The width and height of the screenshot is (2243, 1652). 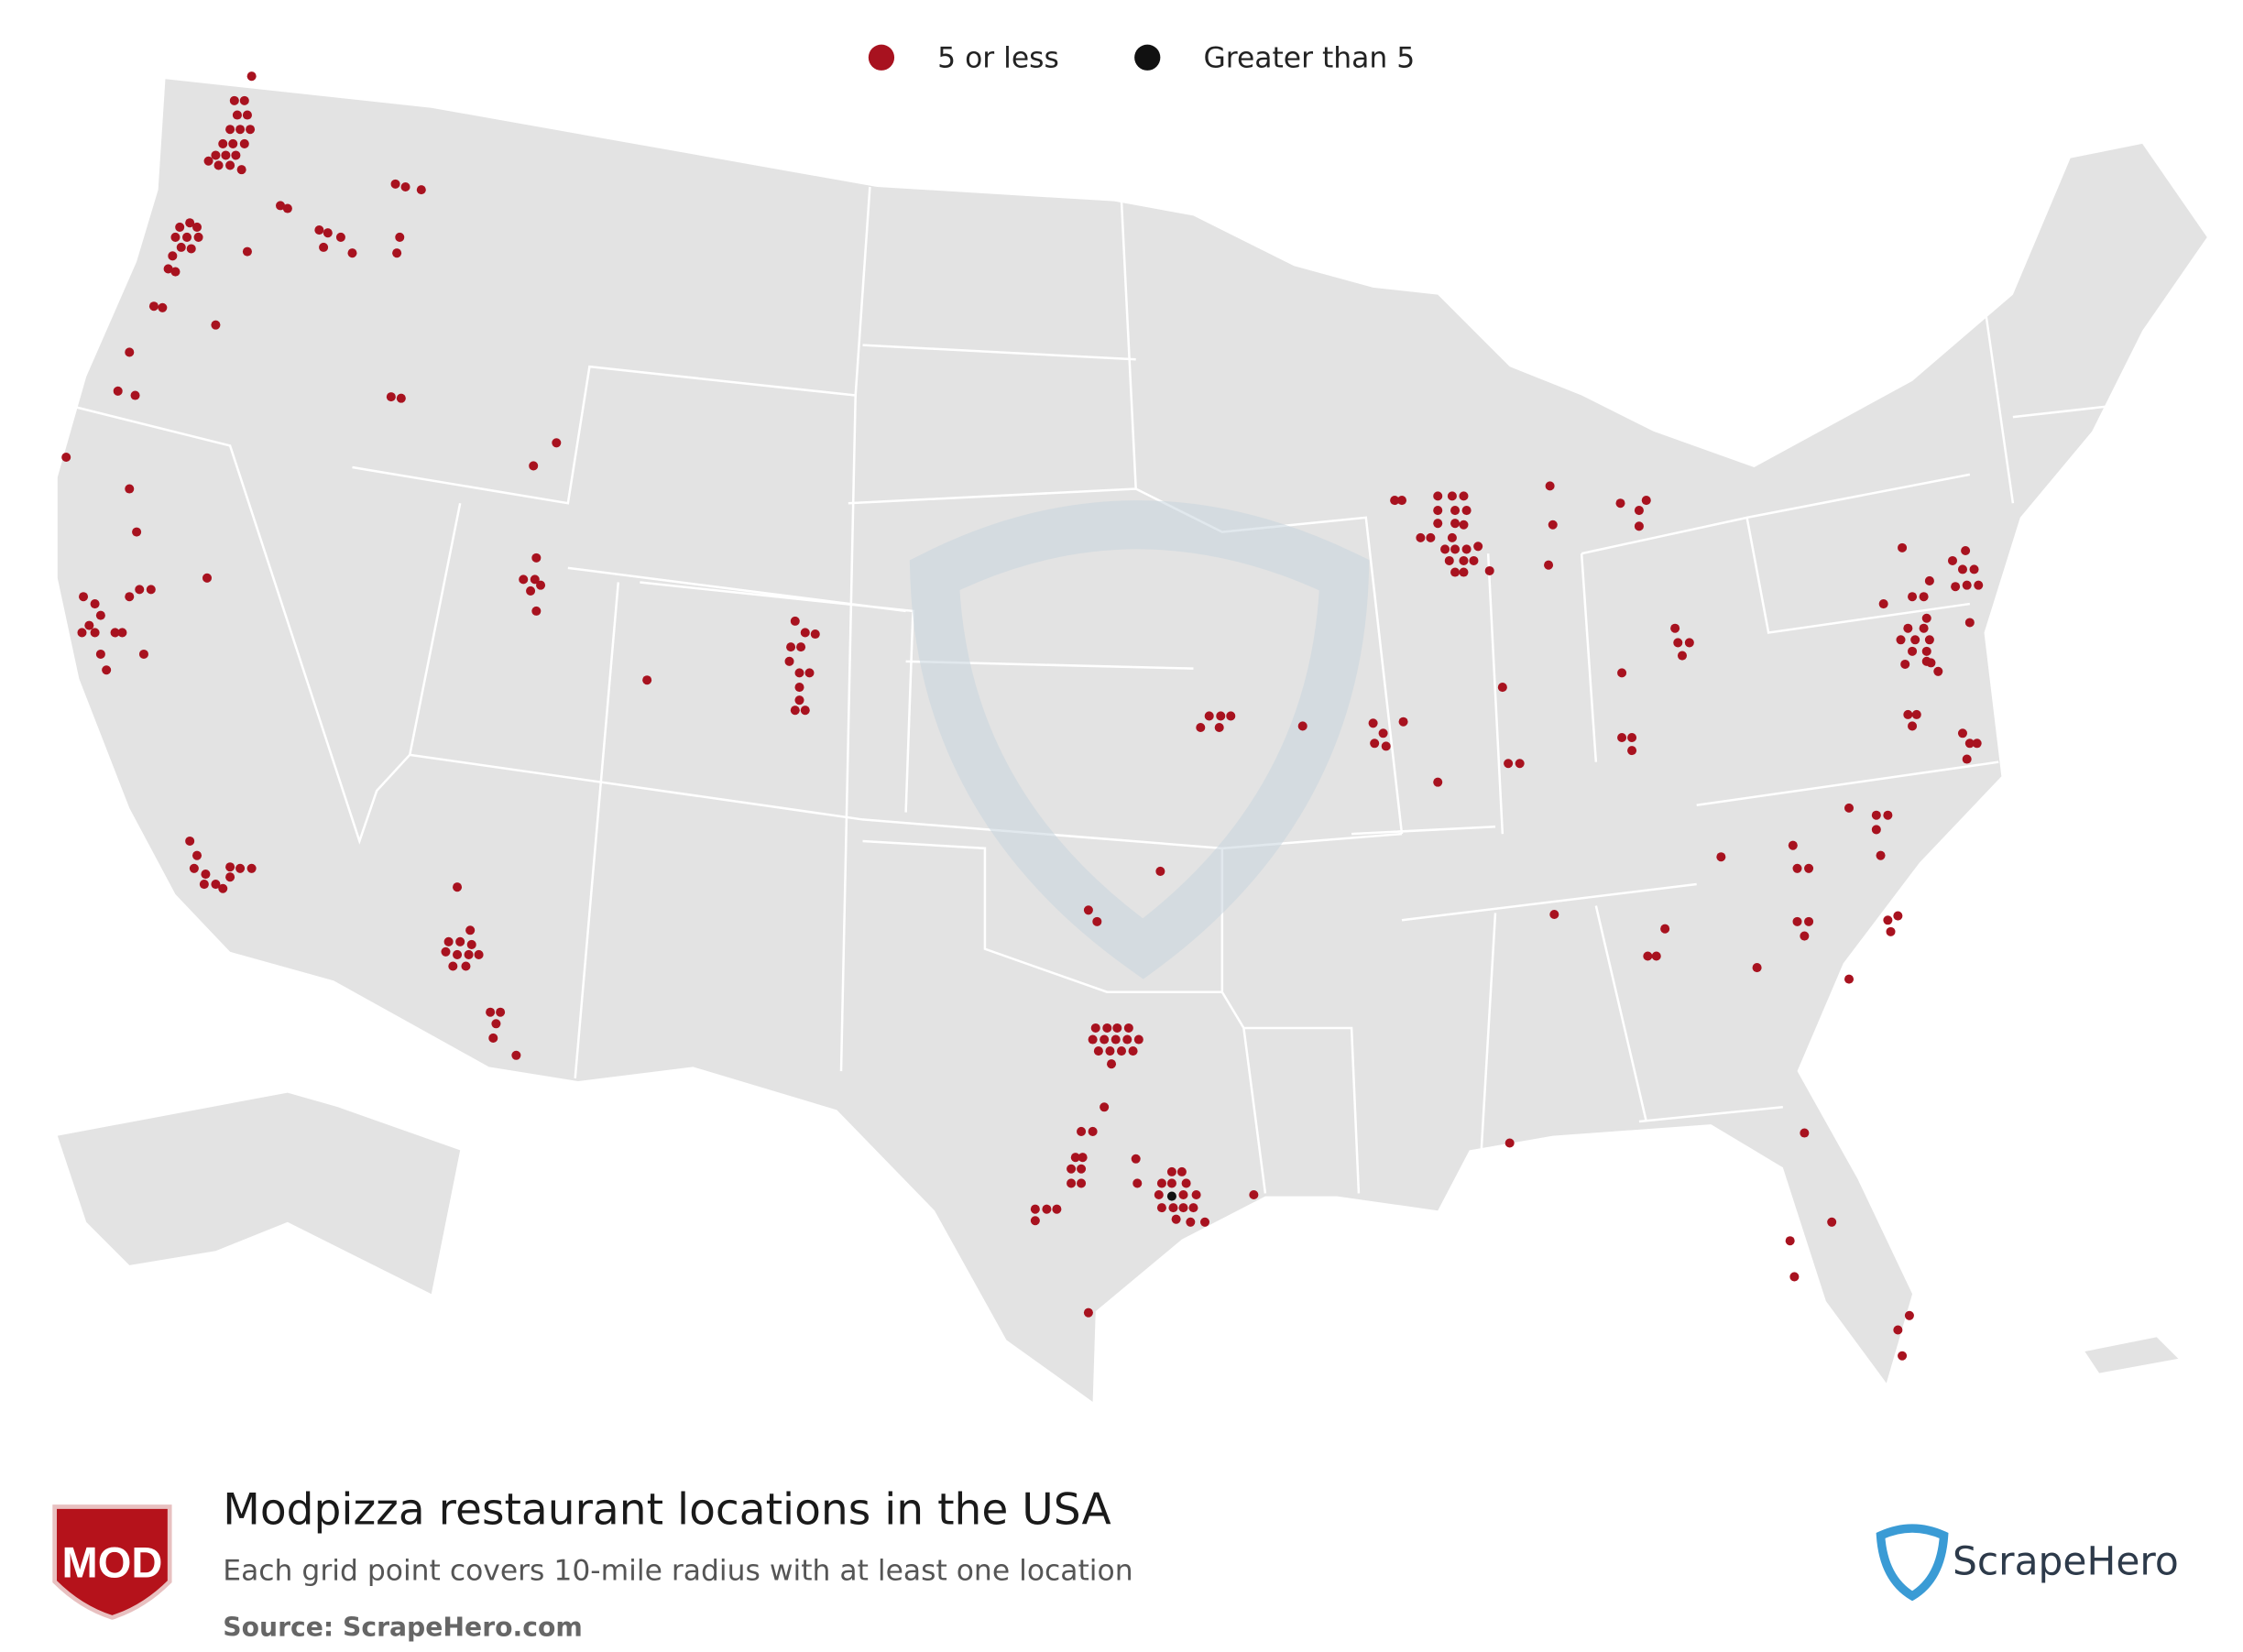 What do you see at coordinates (667, 1509) in the screenshot?
I see `title: Modpizza restaurant locations in the USA` at bounding box center [667, 1509].